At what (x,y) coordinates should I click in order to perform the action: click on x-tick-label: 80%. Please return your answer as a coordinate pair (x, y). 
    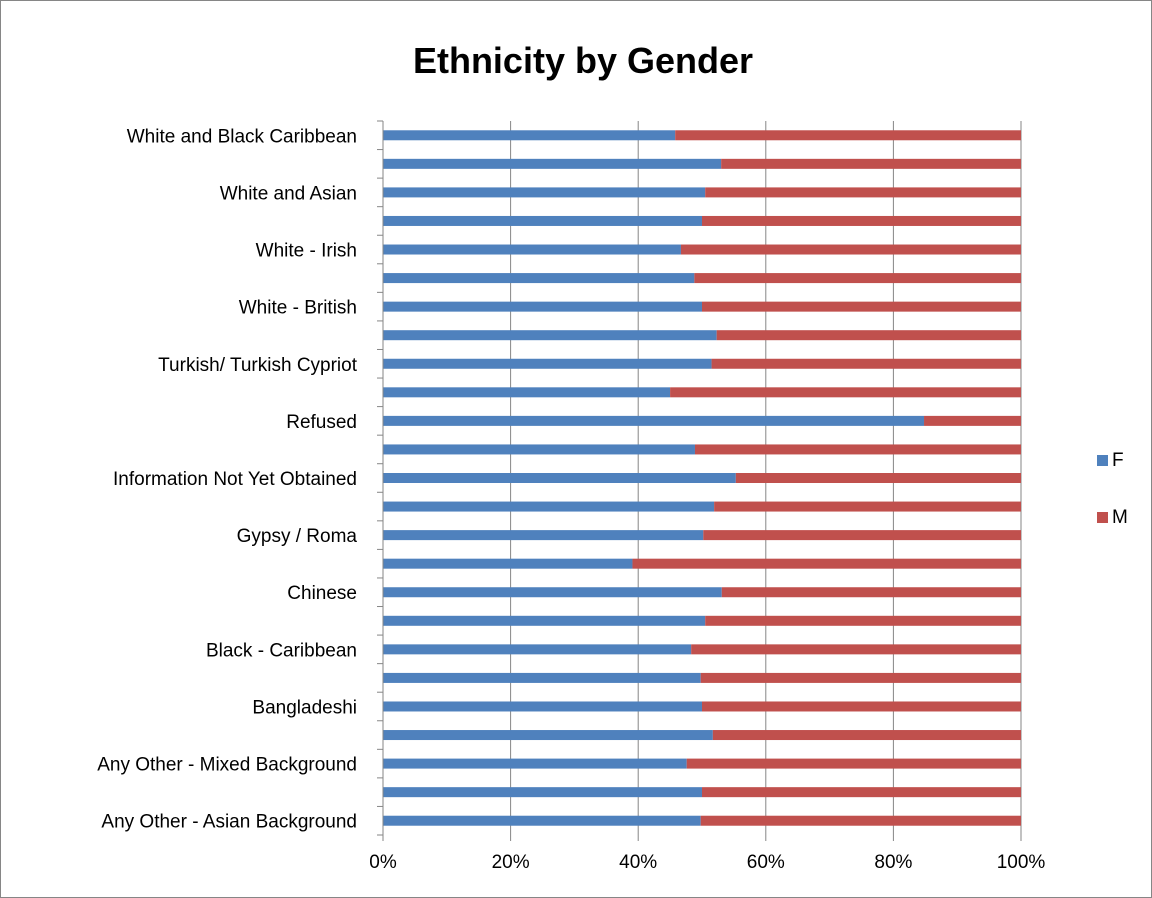
    Looking at the image, I should click on (893, 862).